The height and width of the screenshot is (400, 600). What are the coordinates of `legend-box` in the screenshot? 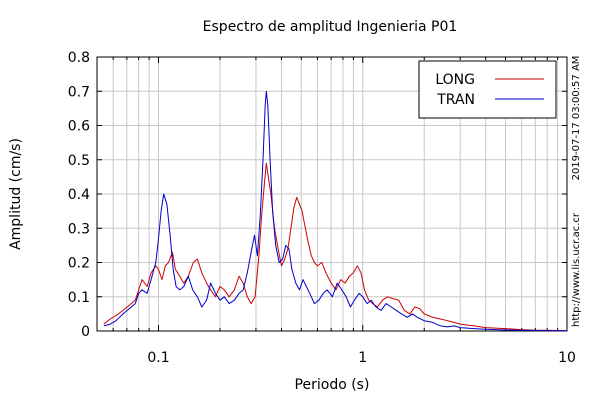 It's located at (487, 89).